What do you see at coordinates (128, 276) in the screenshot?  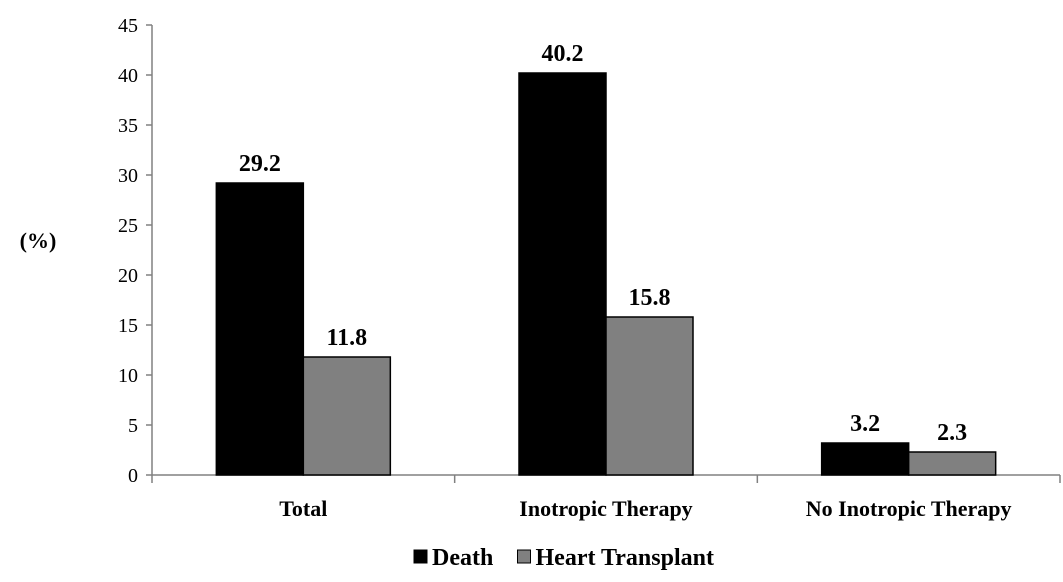 I see `y-tick-label: 20` at bounding box center [128, 276].